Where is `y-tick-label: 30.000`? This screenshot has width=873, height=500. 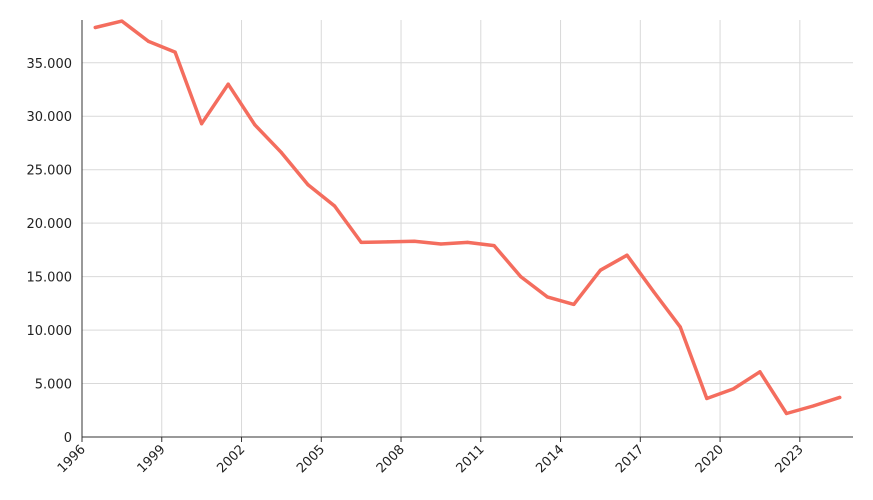 y-tick-label: 30.000 is located at coordinates (50, 117).